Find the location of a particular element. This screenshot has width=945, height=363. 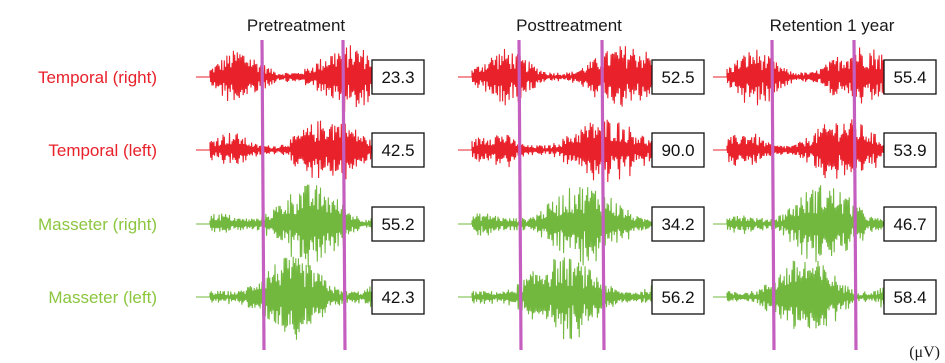

column-title: Posttreatment is located at coordinates (569, 25).